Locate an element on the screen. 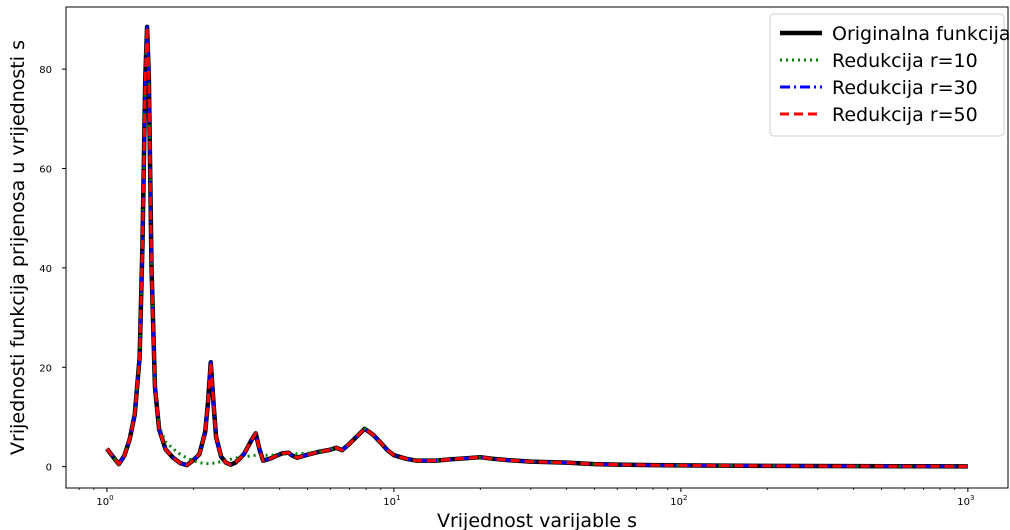  legend-label: Redukcija r=10 is located at coordinates (905, 61).